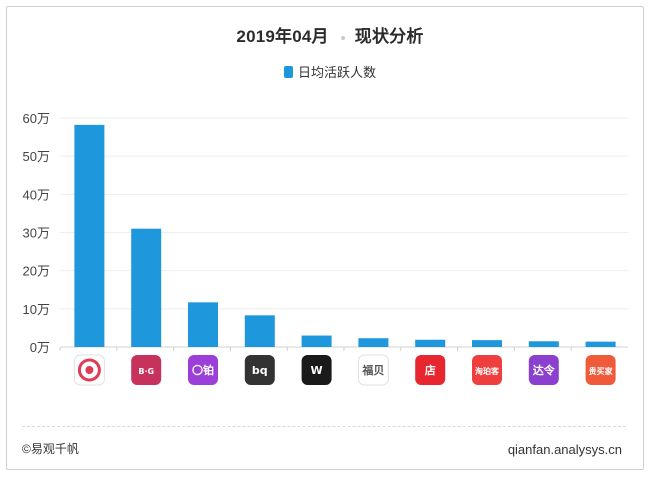  Describe the element at coordinates (389, 36) in the screenshot. I see `title-text: 现状分析` at that location.